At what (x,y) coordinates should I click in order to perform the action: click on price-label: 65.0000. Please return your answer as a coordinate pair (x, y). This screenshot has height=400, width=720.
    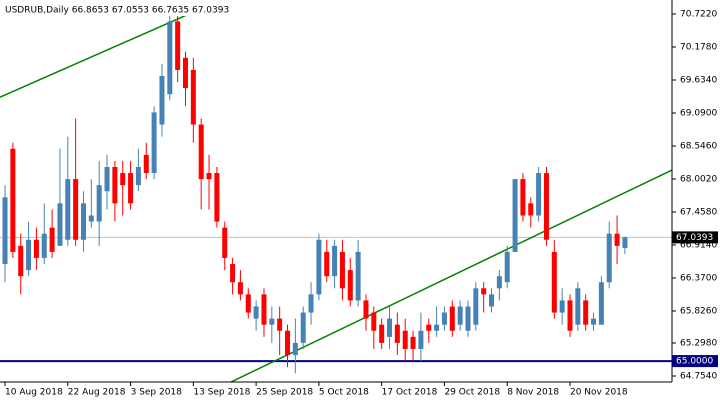
    Looking at the image, I should click on (694, 362).